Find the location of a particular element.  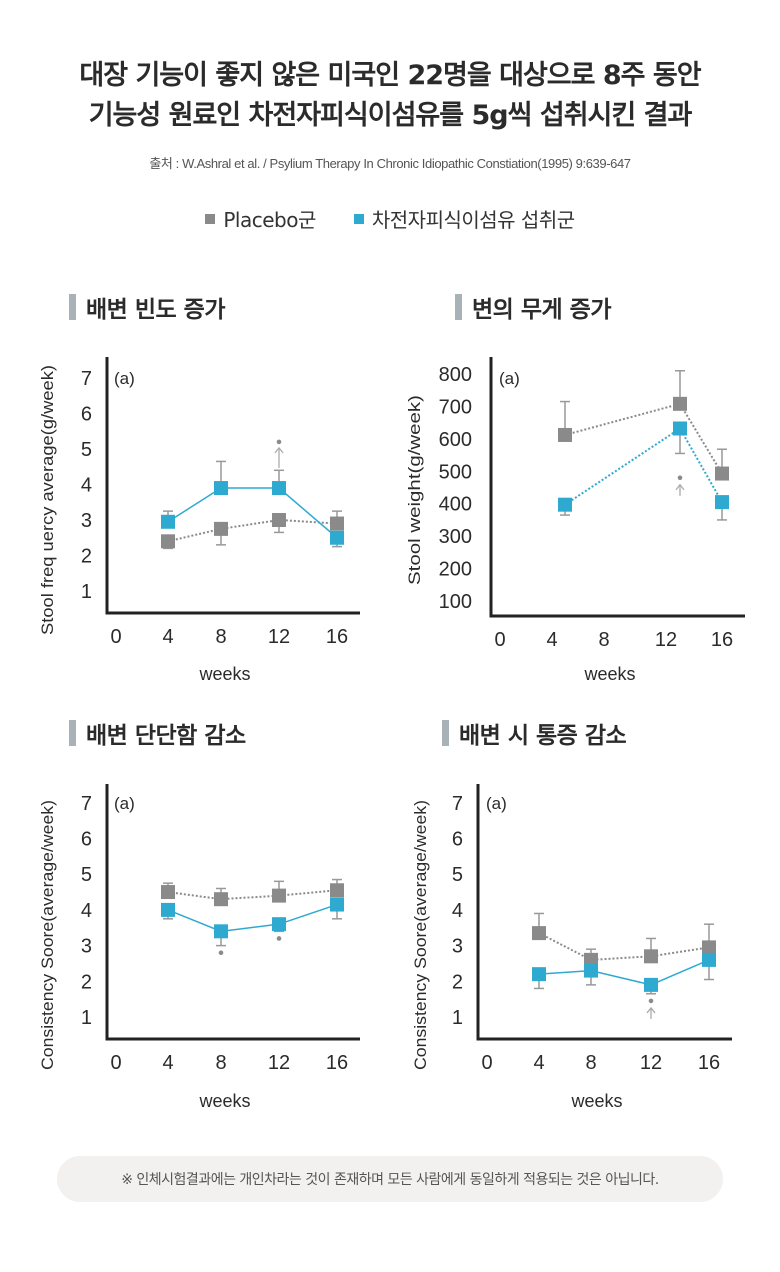

panel-heading-pain: 배변 시 통증 감소 is located at coordinates (534, 733).